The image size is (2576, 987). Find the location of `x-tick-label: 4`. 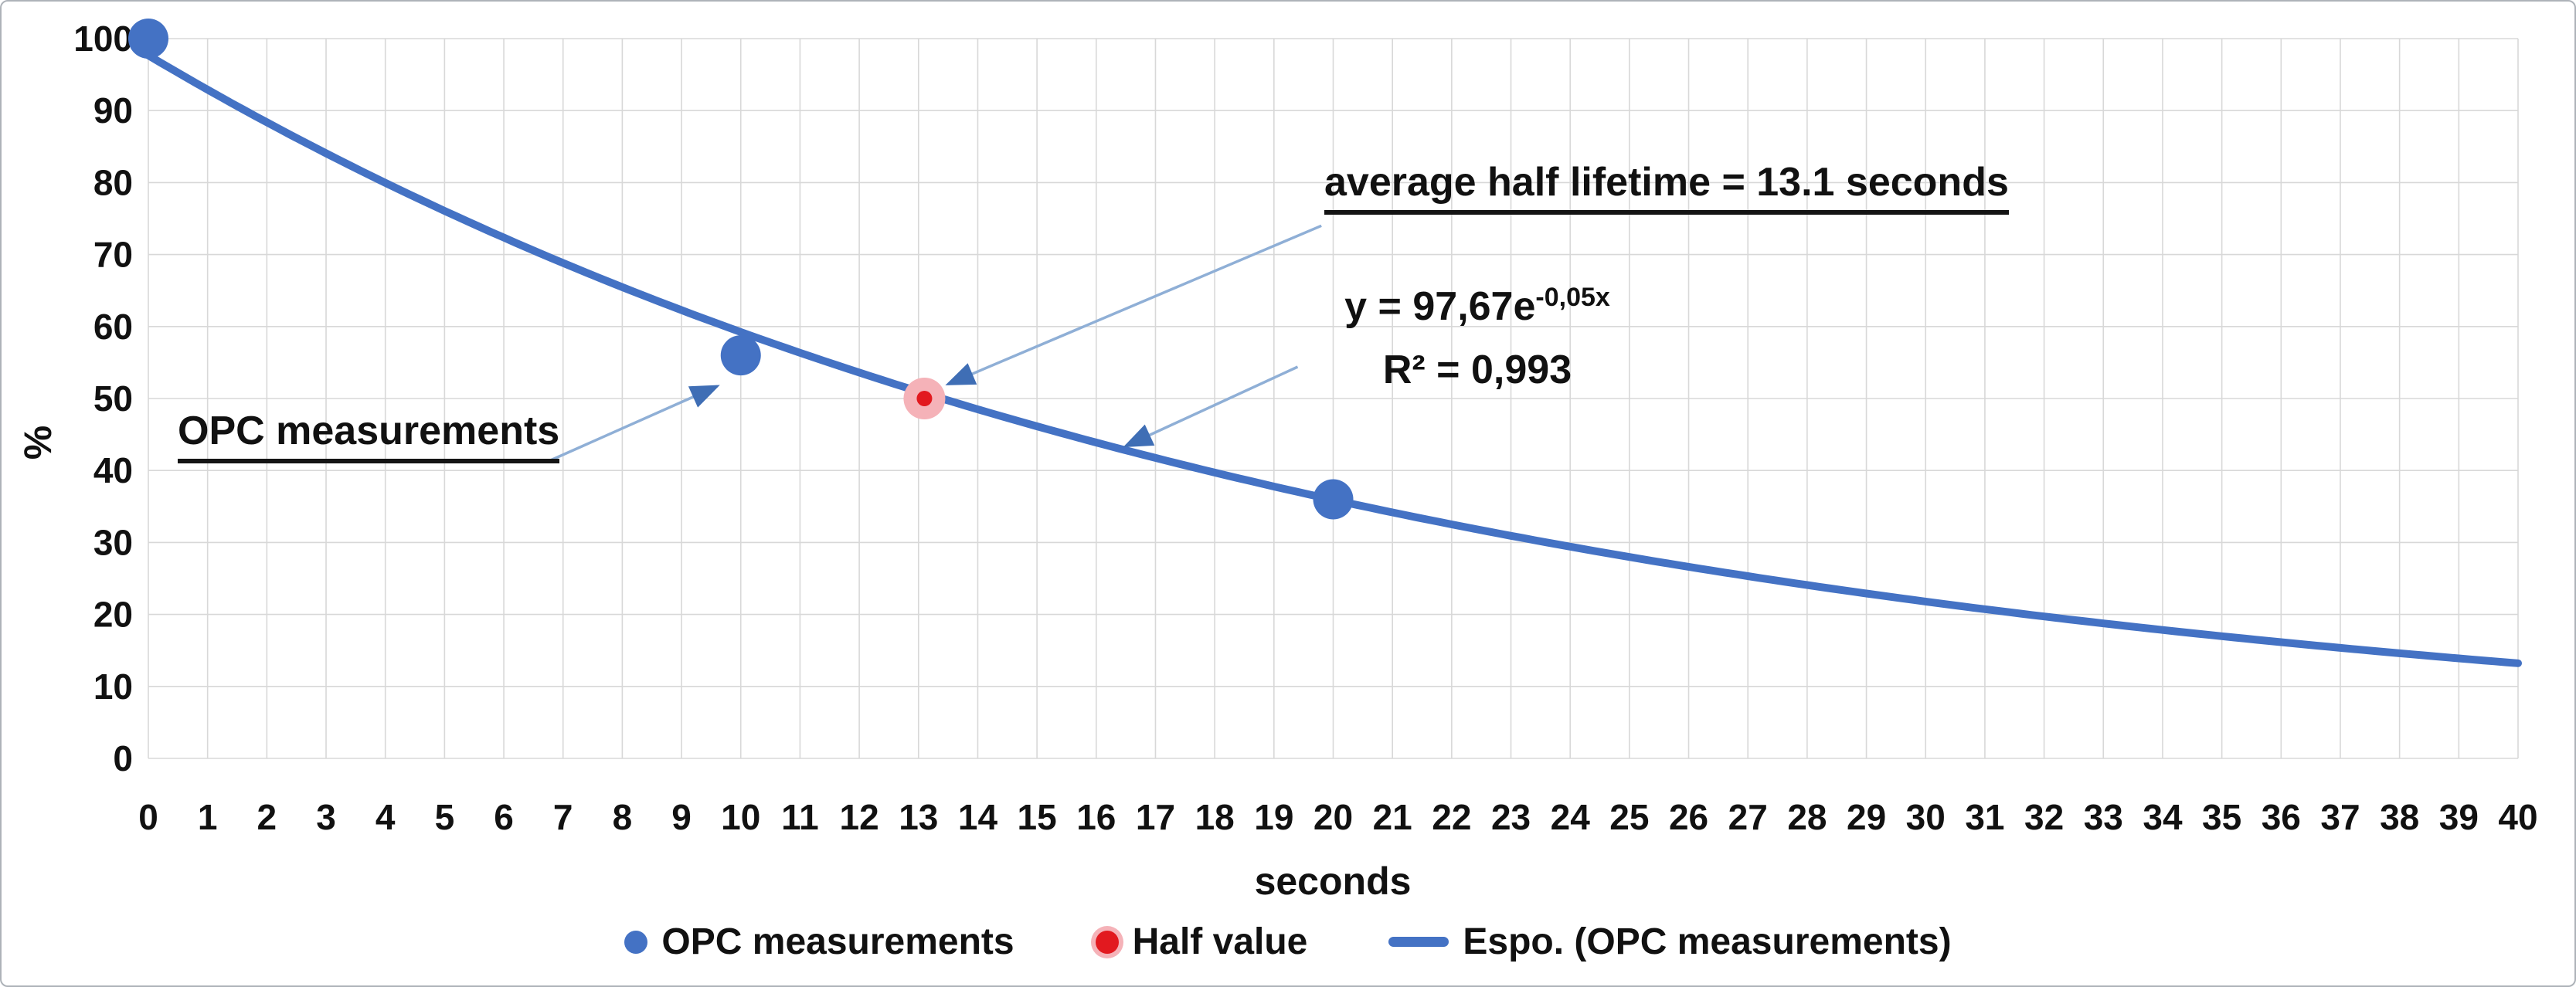

x-tick-label: 4 is located at coordinates (386, 817).